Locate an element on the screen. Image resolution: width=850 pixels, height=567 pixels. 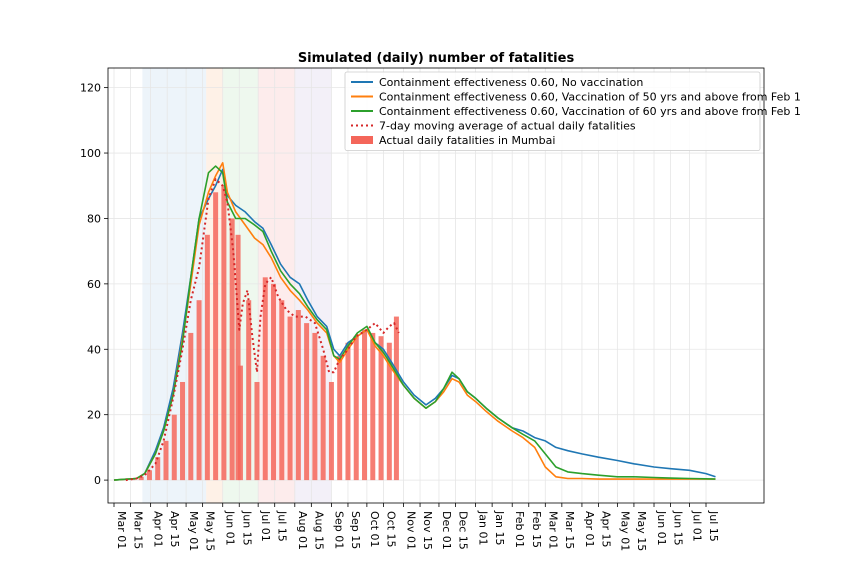
y-tick-label: 60 is located at coordinates (94, 284).